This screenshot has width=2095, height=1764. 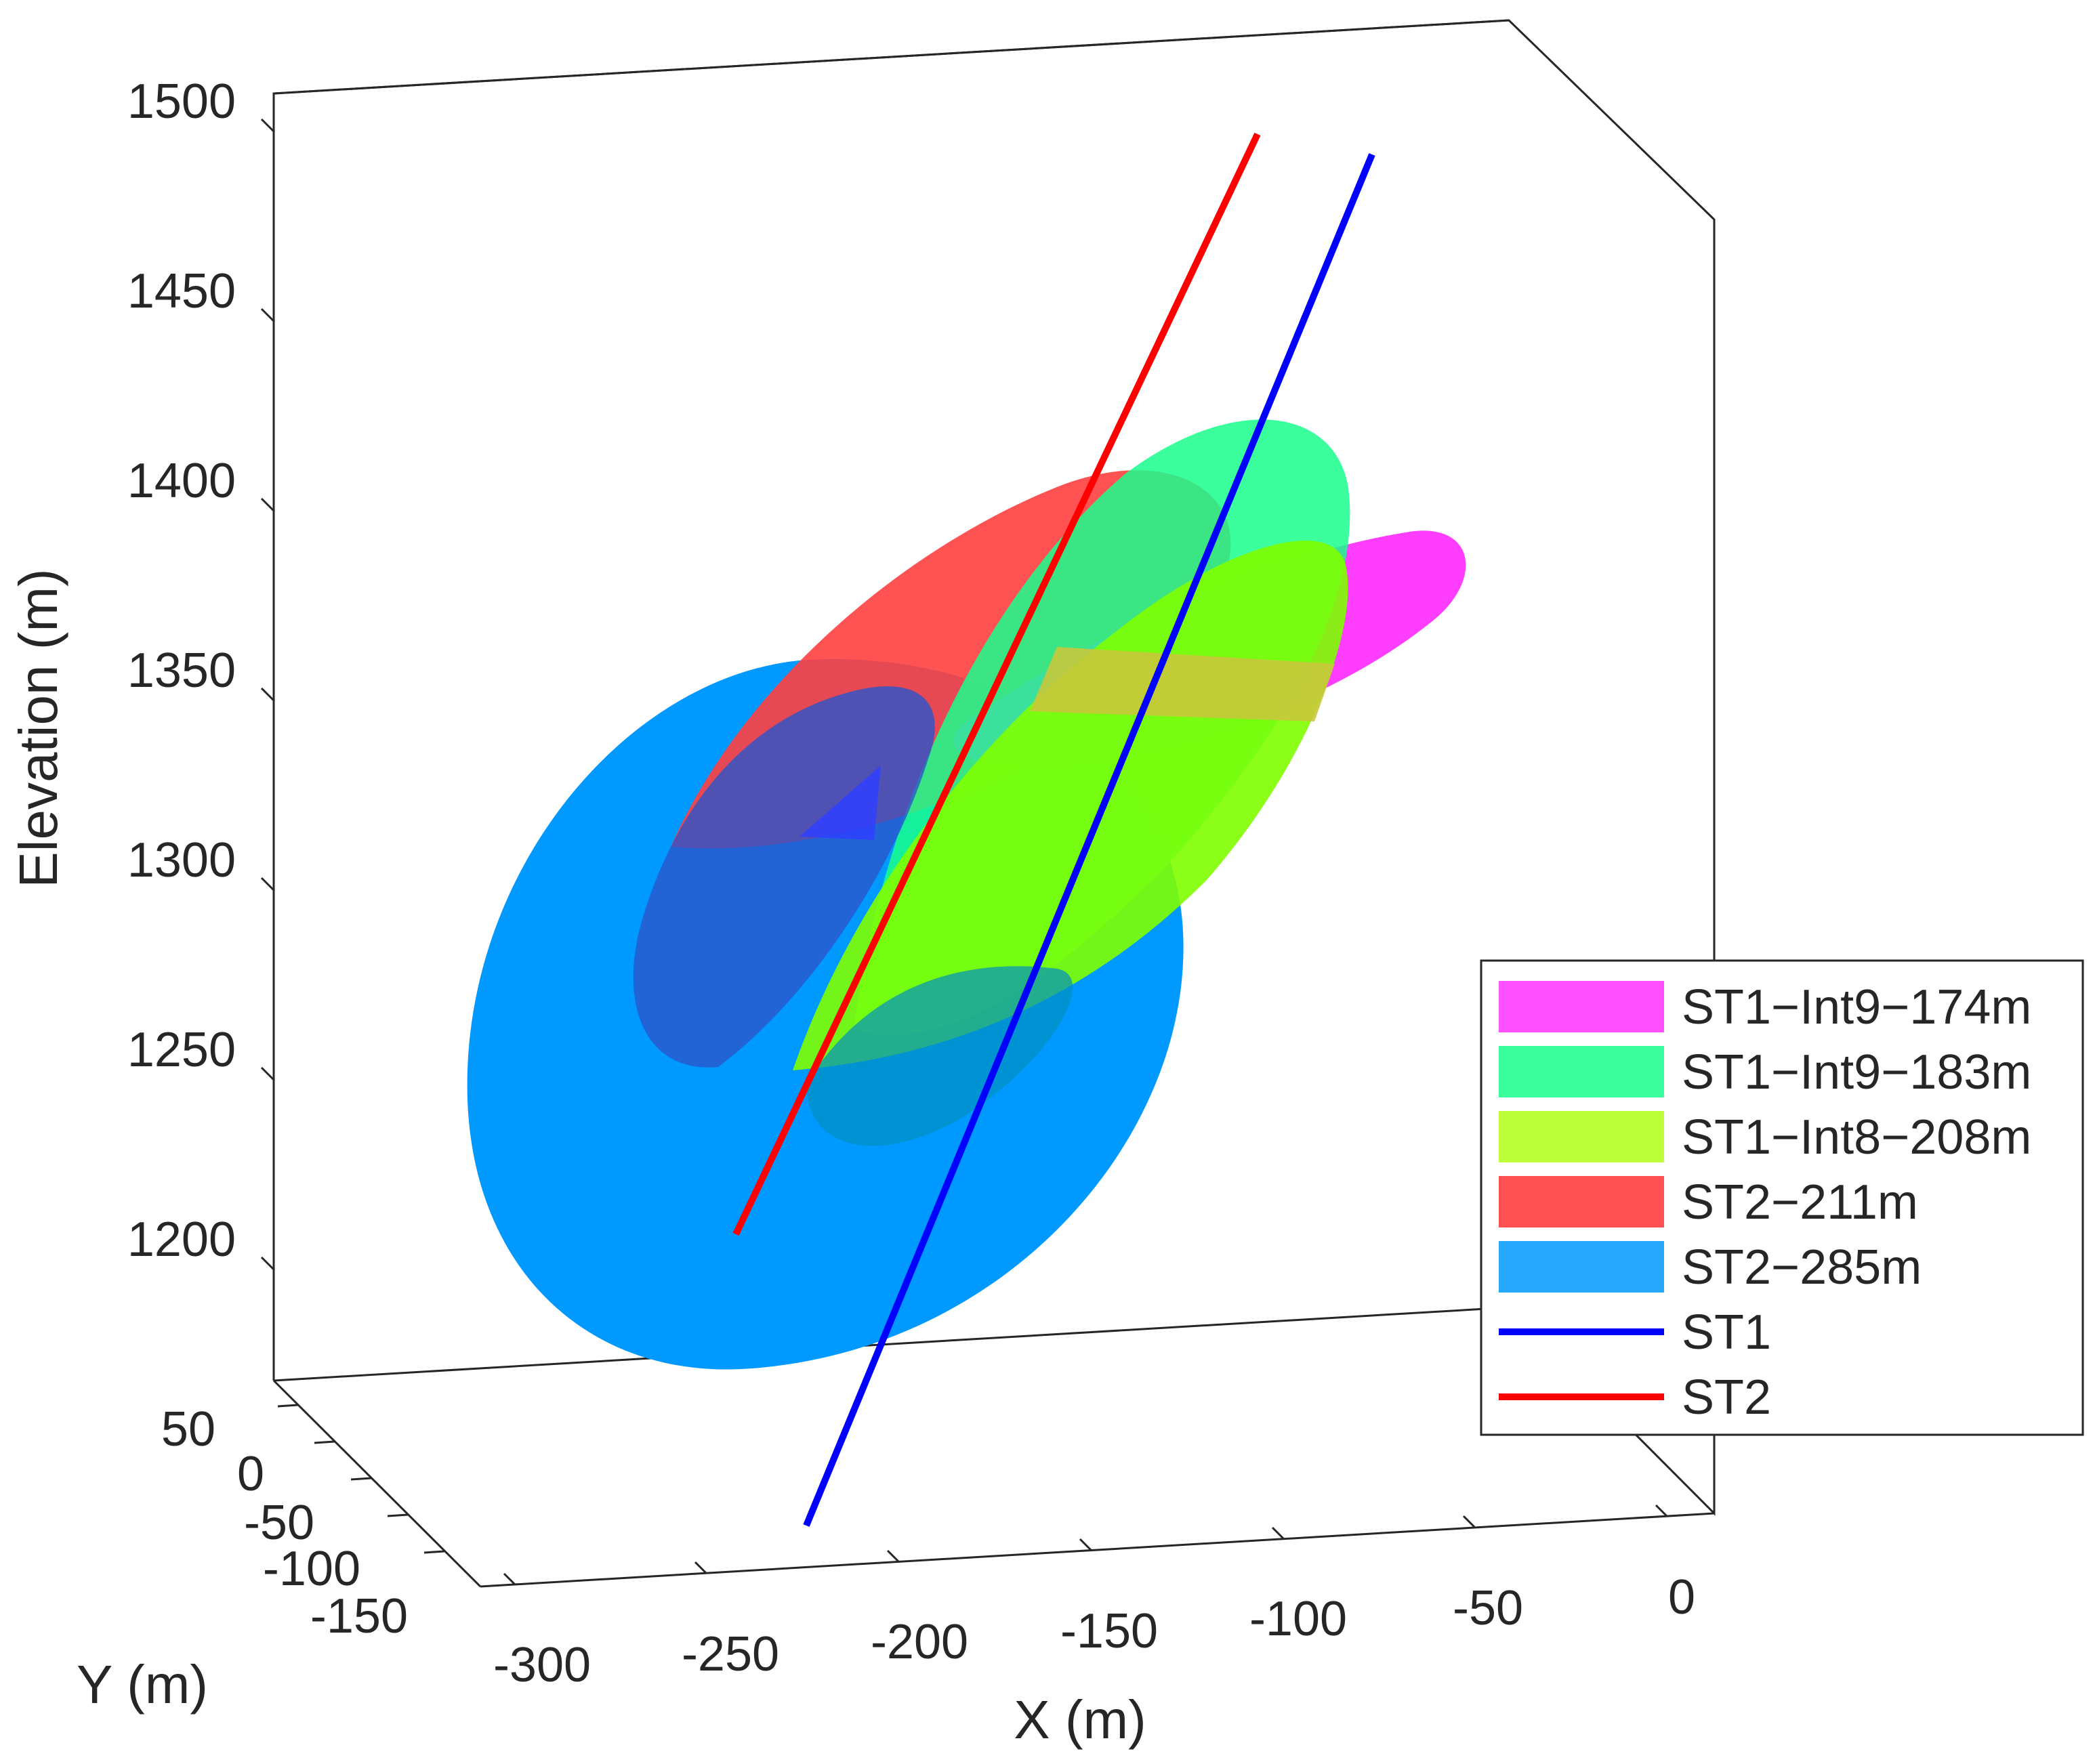 I want to click on y-tick-label: 50, so click(x=188, y=1429).